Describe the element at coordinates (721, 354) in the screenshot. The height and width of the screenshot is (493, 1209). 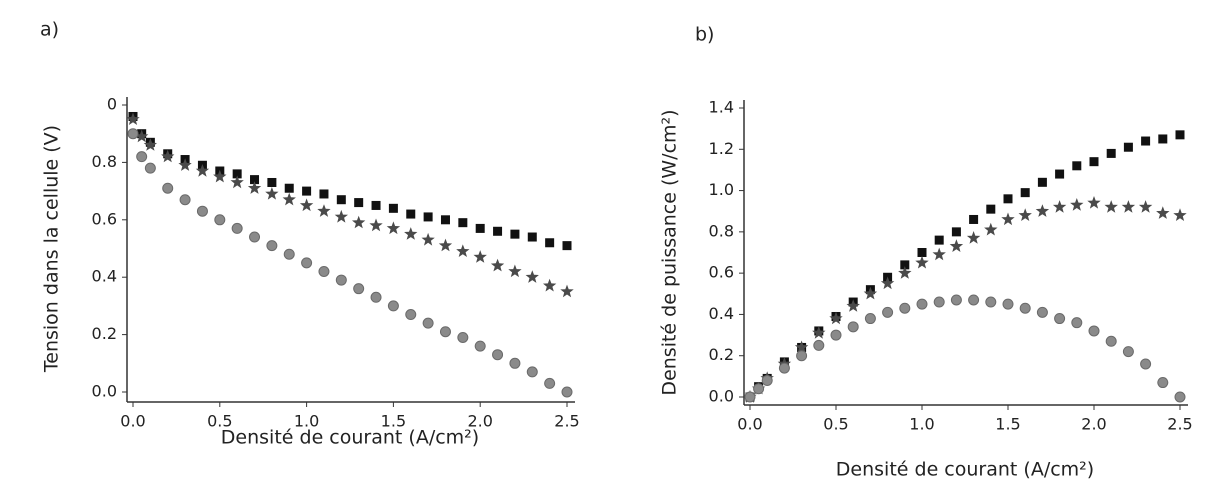
I see `y-tick-label: 0.2` at that location.